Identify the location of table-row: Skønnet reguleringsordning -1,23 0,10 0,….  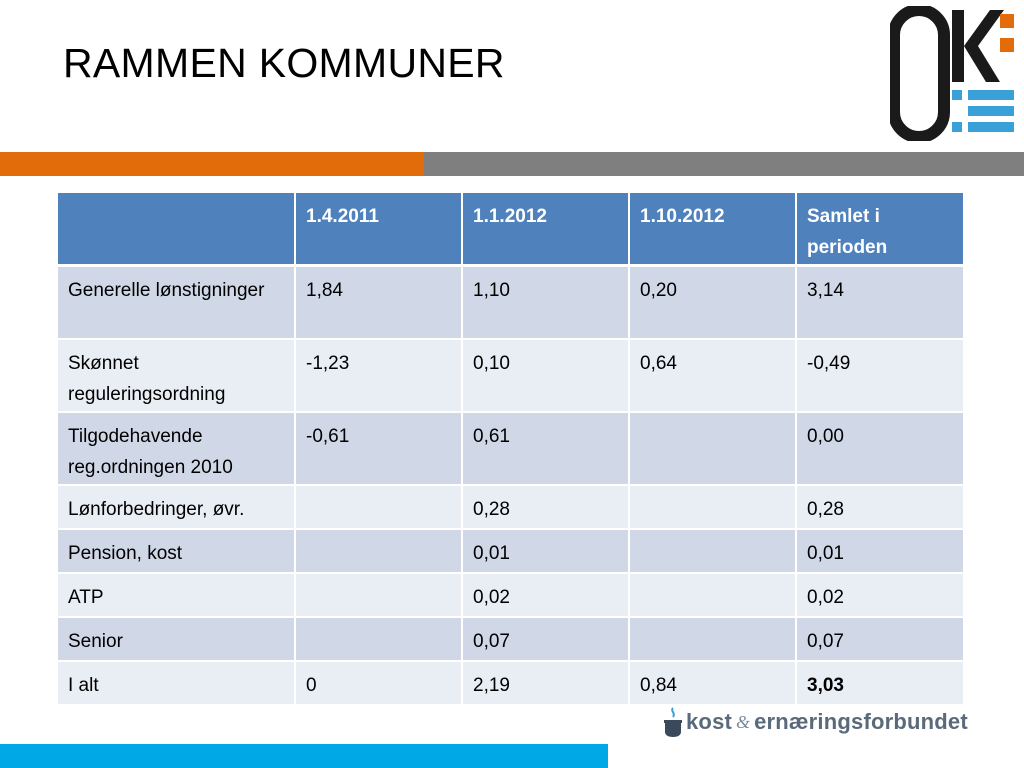
(510, 375).